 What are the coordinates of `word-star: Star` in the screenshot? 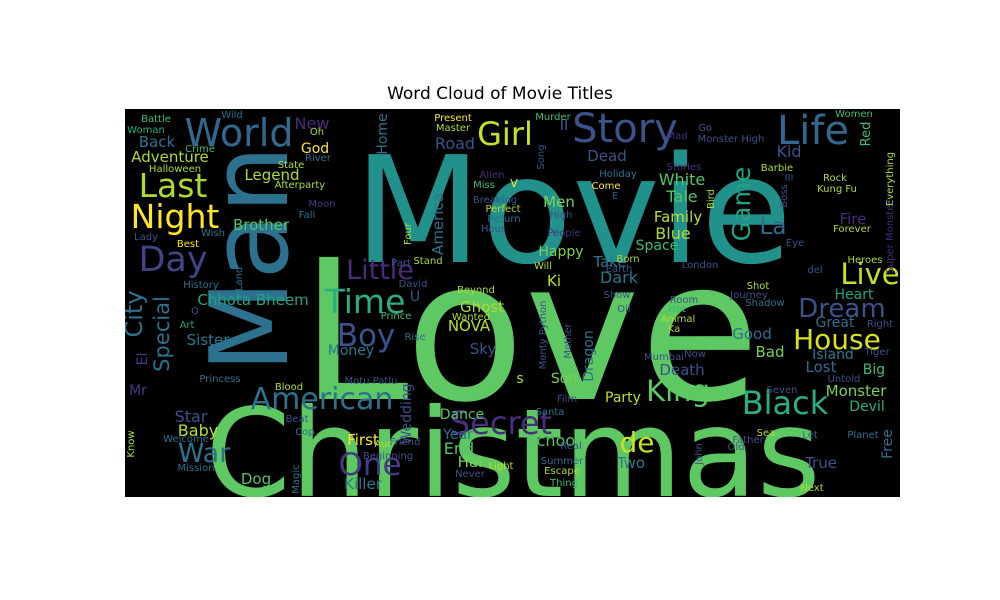 It's located at (191, 416).